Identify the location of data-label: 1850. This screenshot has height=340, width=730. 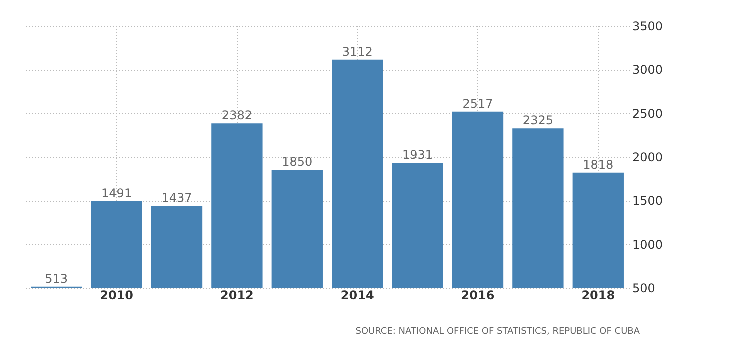
(297, 162).